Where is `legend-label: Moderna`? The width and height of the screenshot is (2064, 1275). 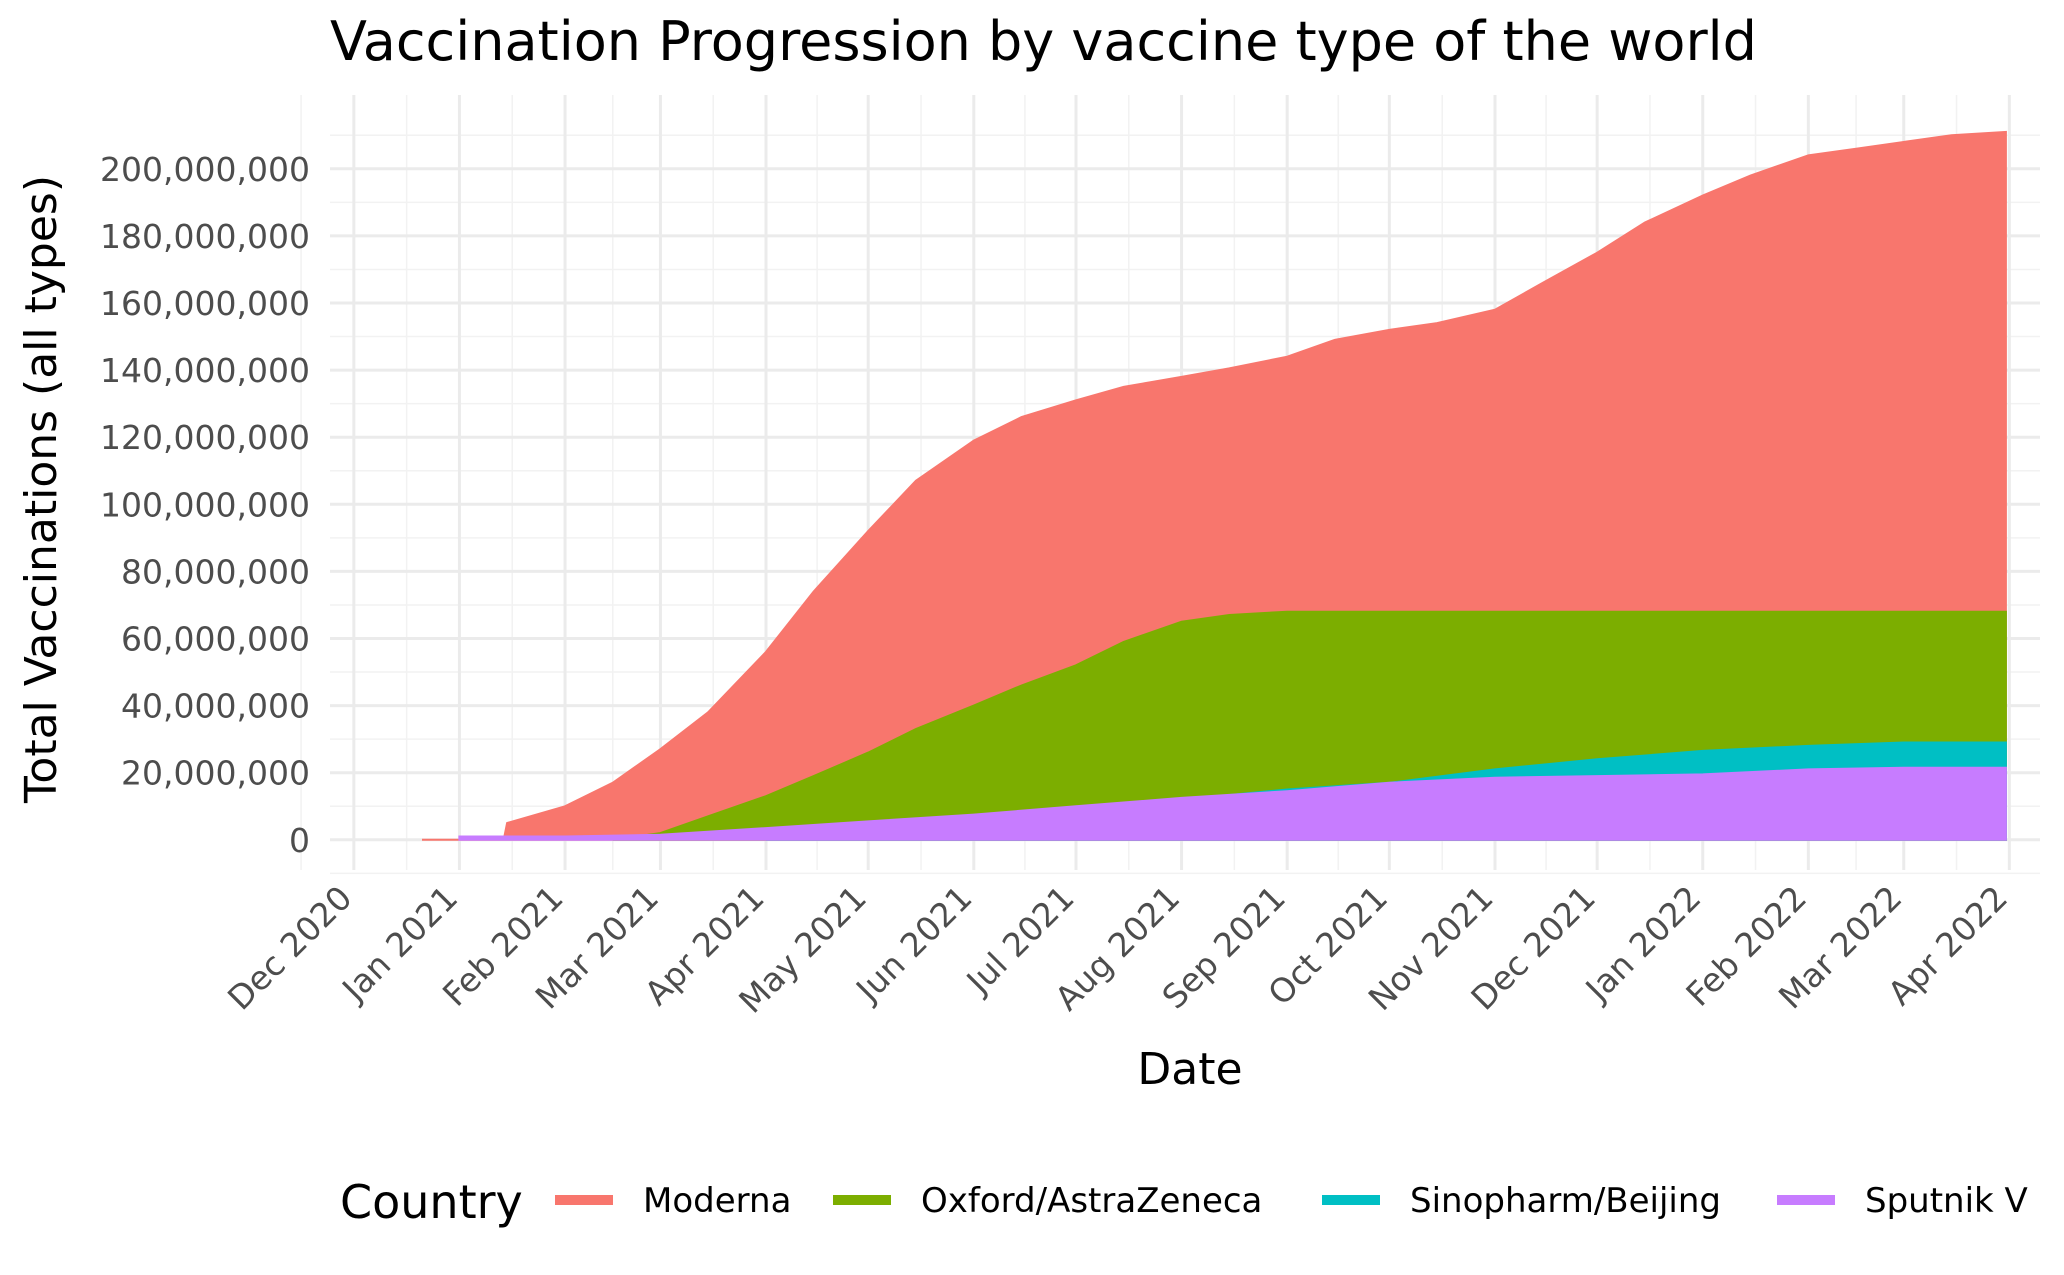
legend-label: Moderna is located at coordinates (717, 1201).